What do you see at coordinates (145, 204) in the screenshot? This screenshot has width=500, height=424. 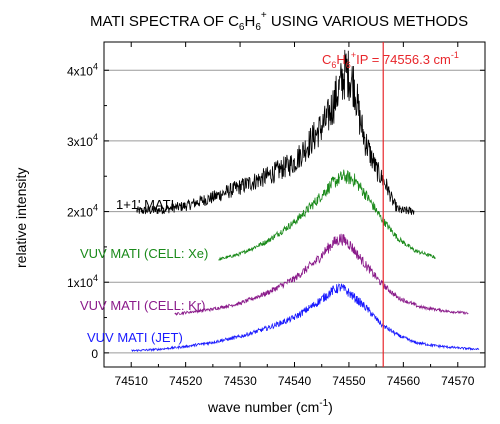 I see `series-label-1p1-mati: 1+1' MATI` at bounding box center [145, 204].